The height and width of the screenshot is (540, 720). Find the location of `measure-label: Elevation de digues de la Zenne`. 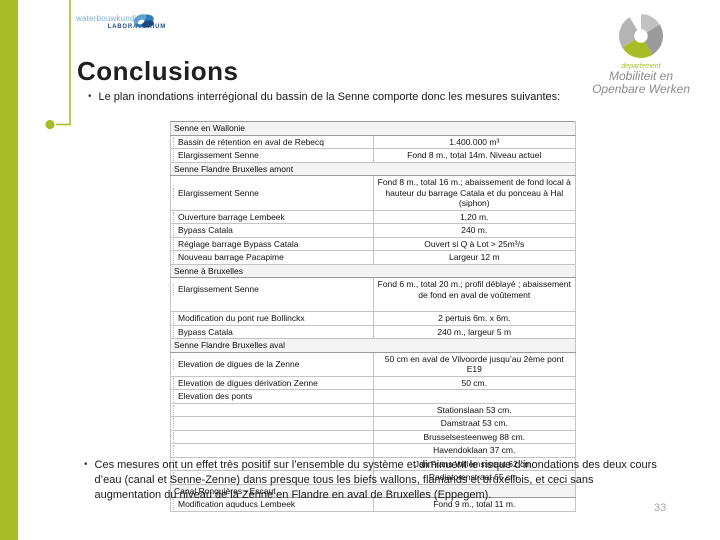

measure-label: Elevation de digues de la Zenne is located at coordinates (272, 364).